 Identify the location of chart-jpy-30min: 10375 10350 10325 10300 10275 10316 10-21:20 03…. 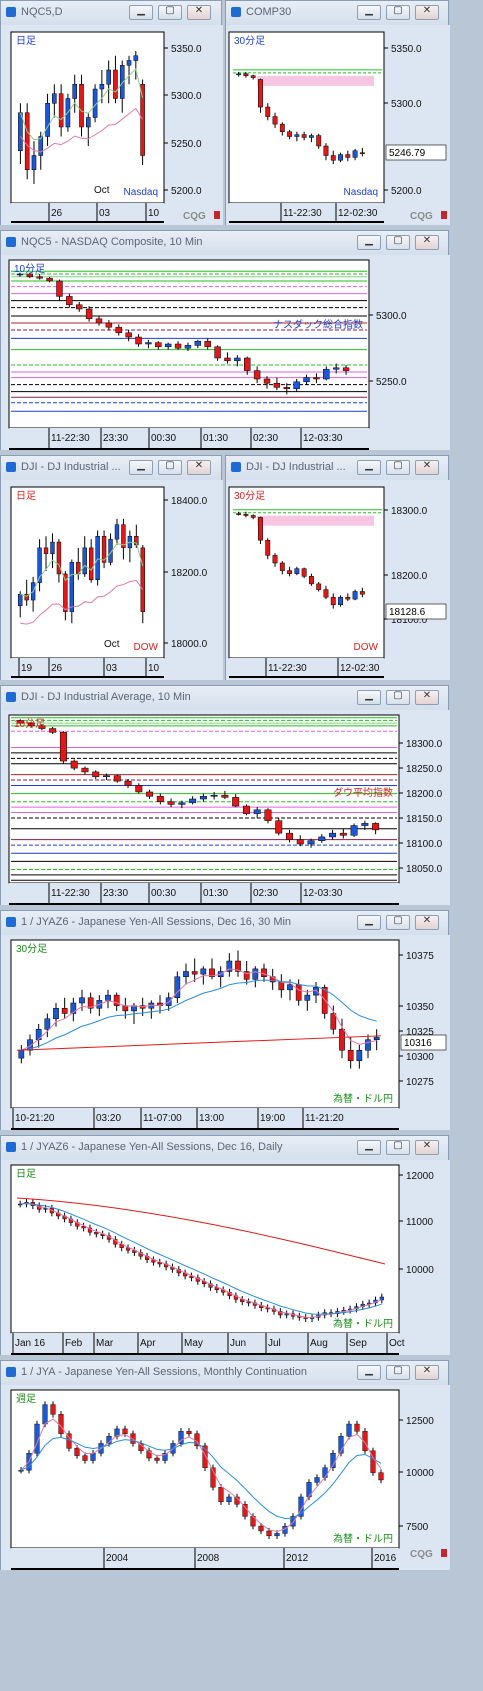
(225, 1032).